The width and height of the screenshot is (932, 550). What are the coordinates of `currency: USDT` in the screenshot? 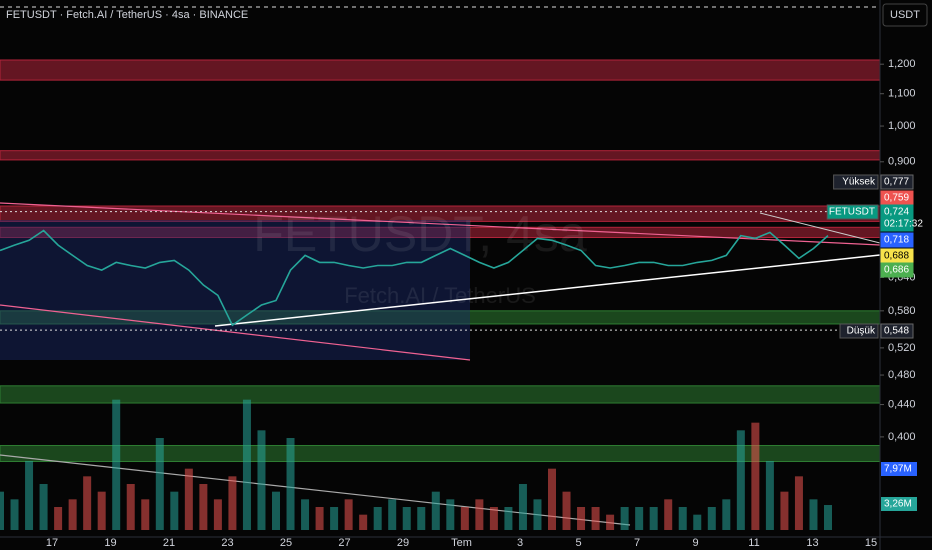 It's located at (905, 15).